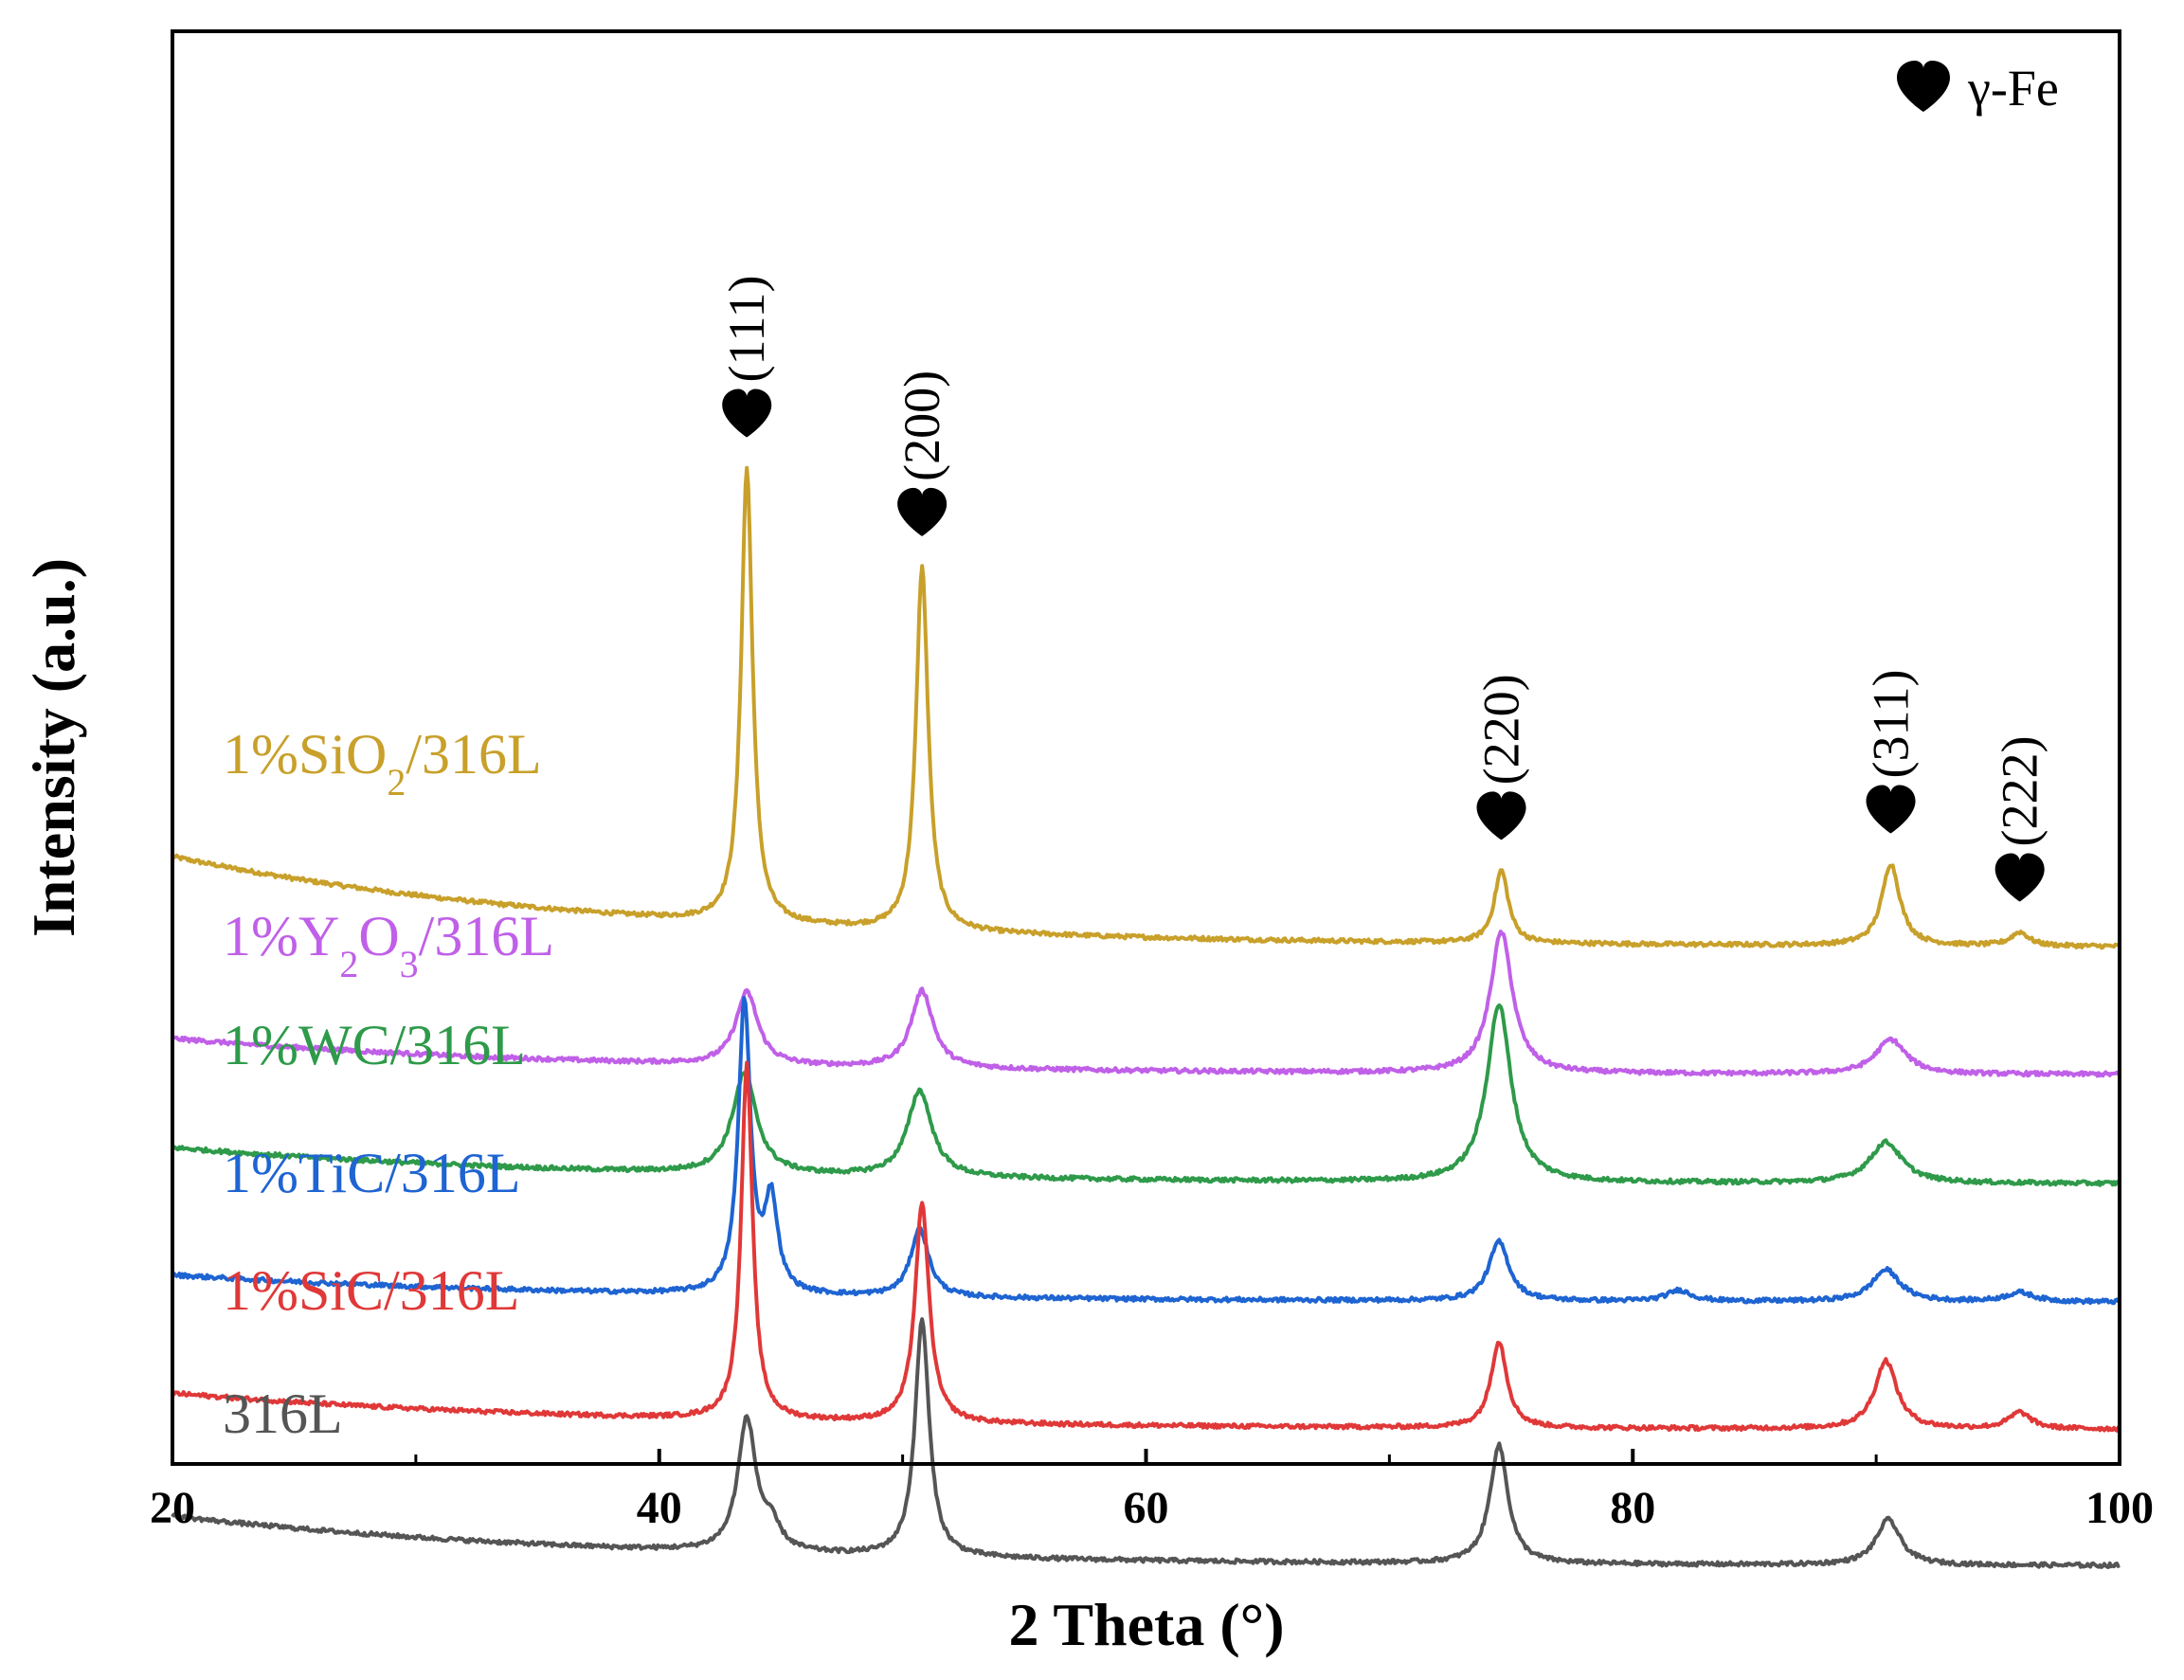 The width and height of the screenshot is (2184, 1680). Describe the element at coordinates (53, 747) in the screenshot. I see `y-axis-title: Intensity (a.u.)` at that location.